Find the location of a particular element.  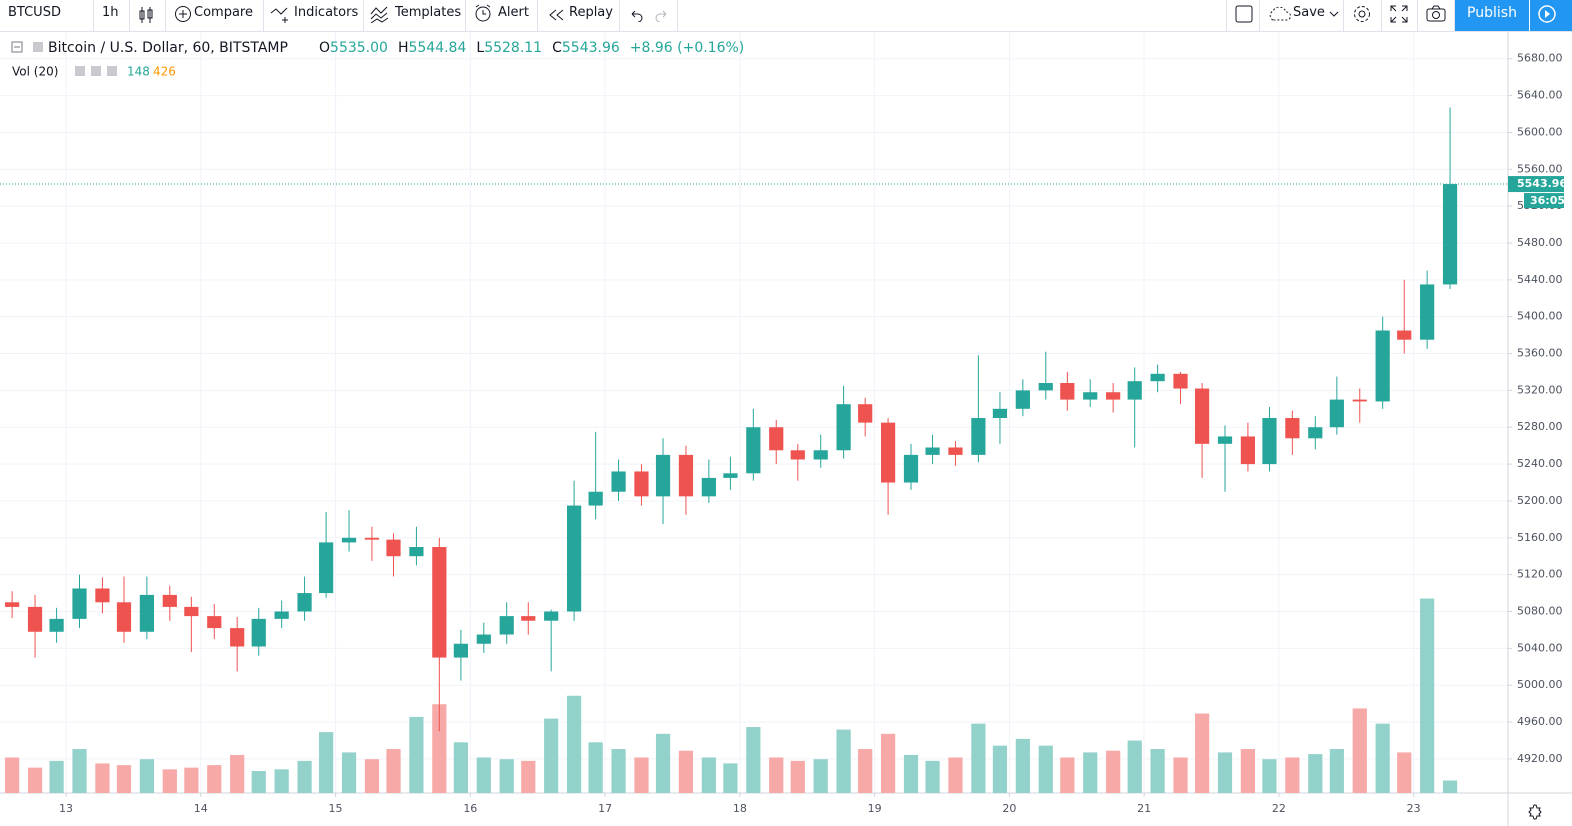

ohlc-value: 5535.00 is located at coordinates (359, 48).